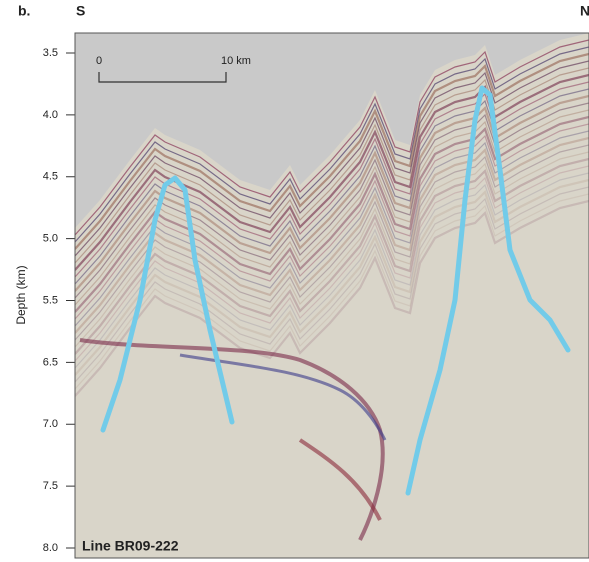  What do you see at coordinates (50, 424) in the screenshot?
I see `depth-tick-label: 7.0` at bounding box center [50, 424].